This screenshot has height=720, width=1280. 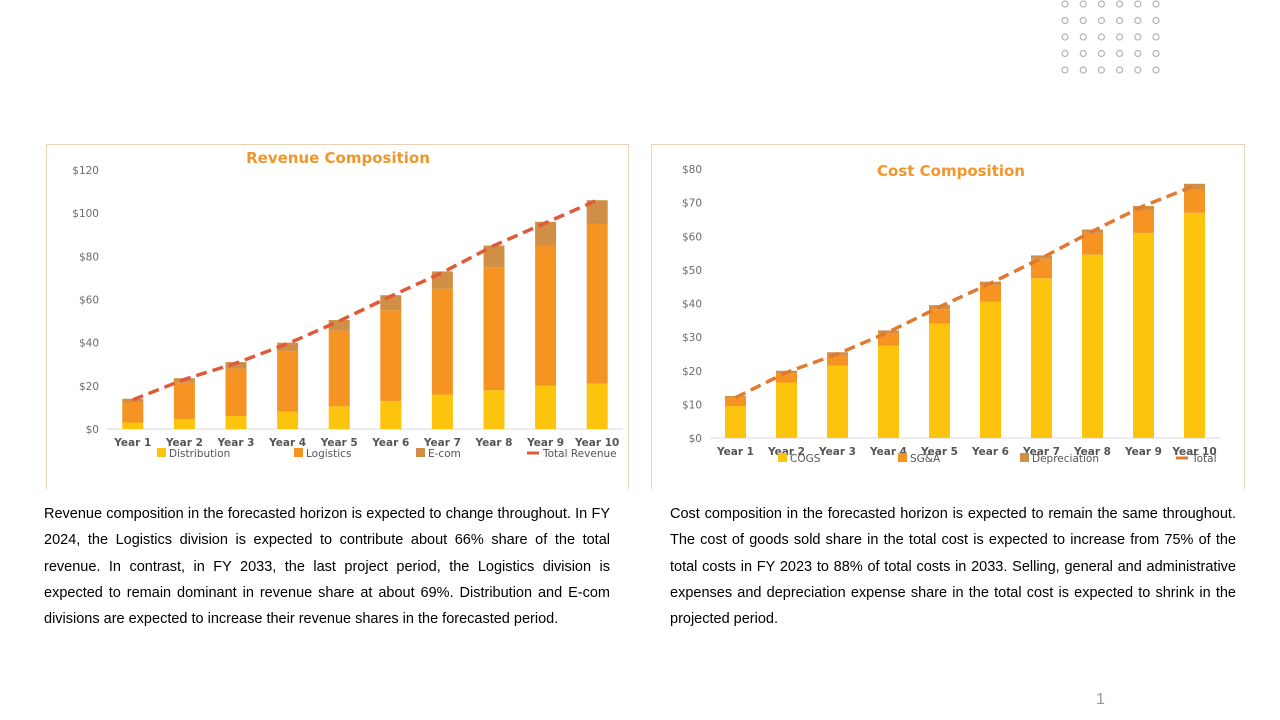 I want to click on legend-label: Total, so click(x=1204, y=459).